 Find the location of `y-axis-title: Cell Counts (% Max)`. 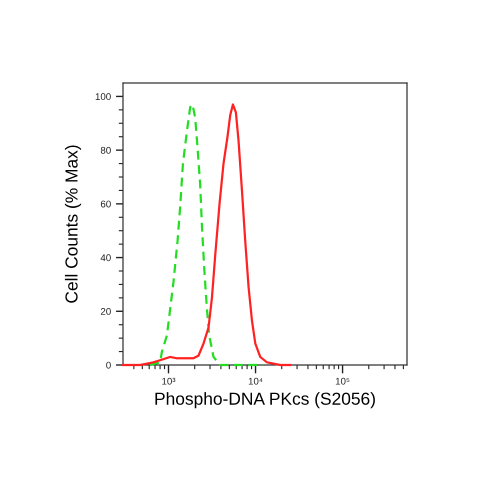

y-axis-title: Cell Counts (% Max) is located at coordinates (73, 224).